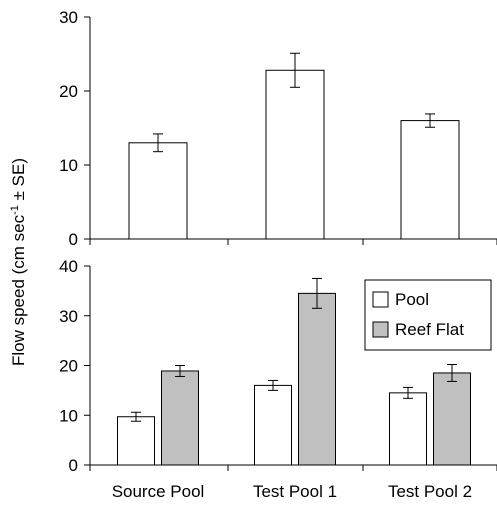  I want to click on y-axis-title-superscript: -1, so click(15, 210).